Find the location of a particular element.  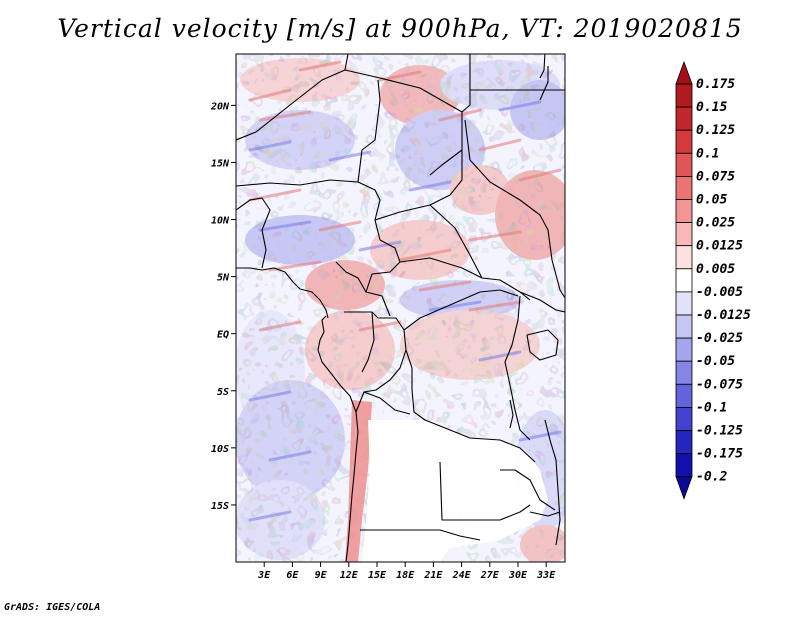

lon-tick-label: 30E is located at coordinates (518, 575).